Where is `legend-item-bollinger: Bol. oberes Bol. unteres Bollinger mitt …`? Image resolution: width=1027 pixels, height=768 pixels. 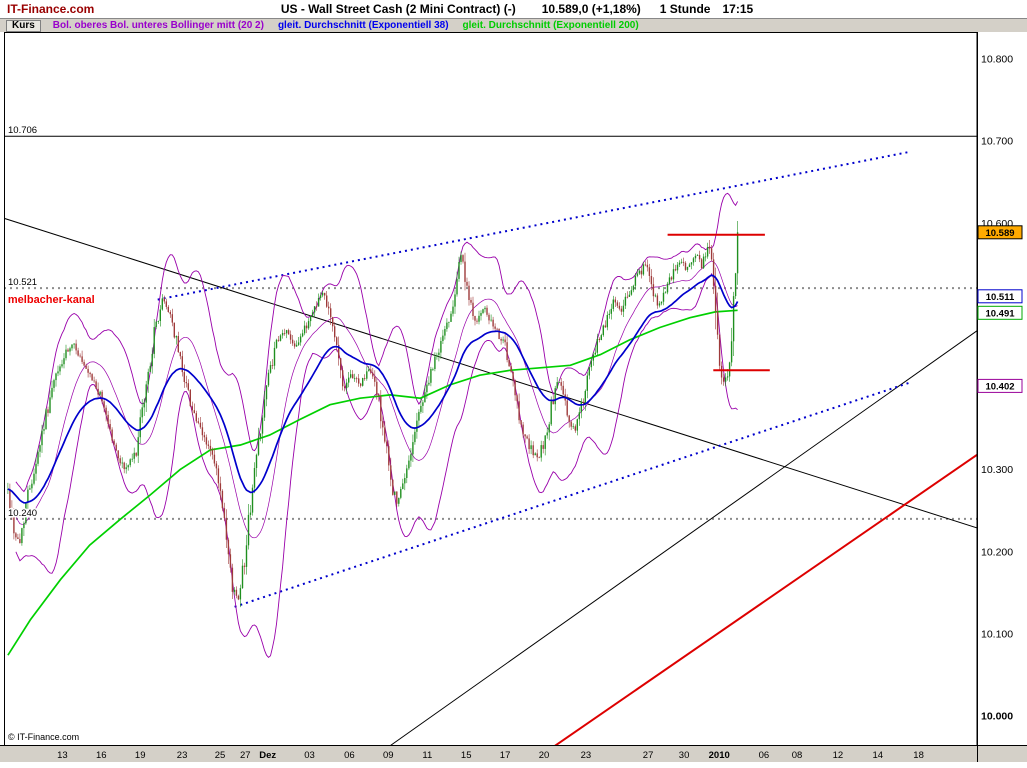
legend-item-bollinger: Bol. oberes Bol. unteres Bollinger mitt … is located at coordinates (158, 25).